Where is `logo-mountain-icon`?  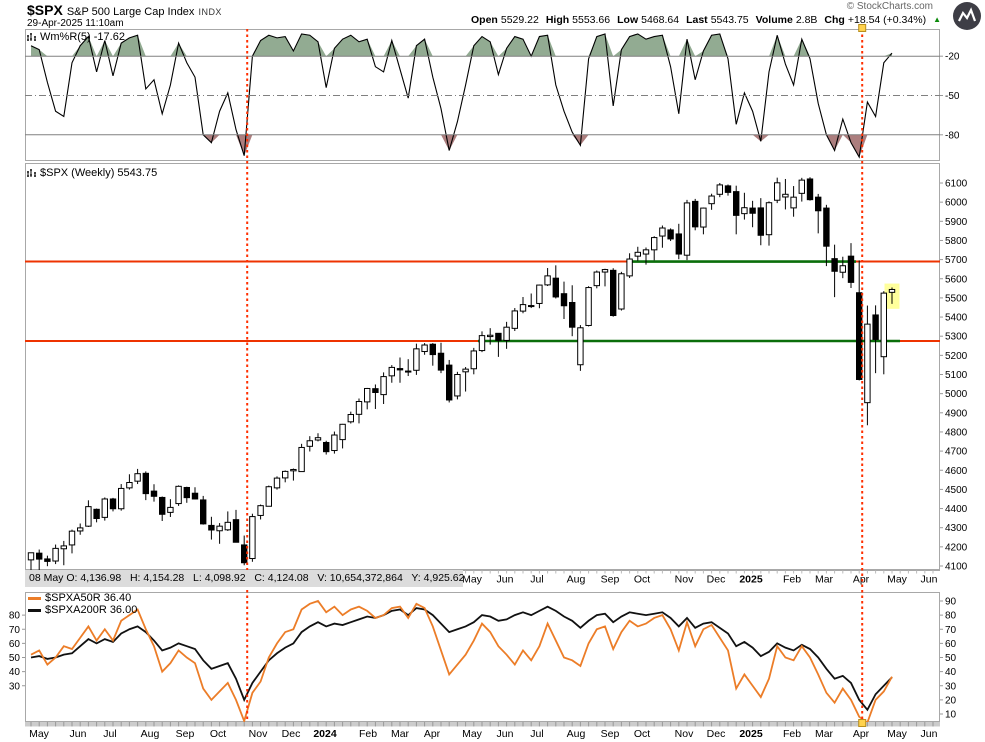 logo-mountain-icon is located at coordinates (967, 14).